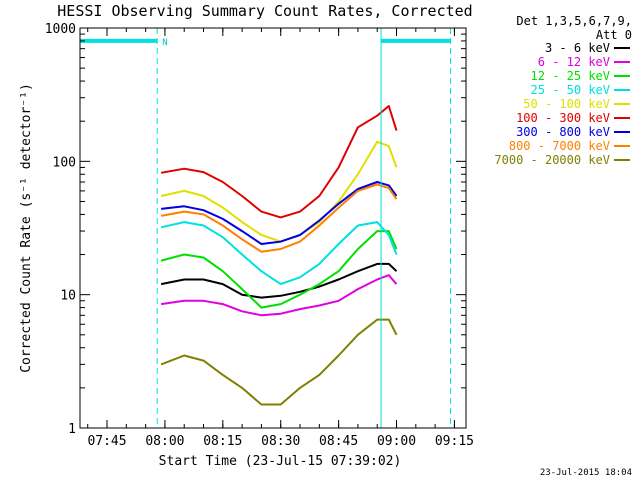  What do you see at coordinates (566, 104) in the screenshot?
I see `legend-label: 50 - 100 keV` at bounding box center [566, 104].